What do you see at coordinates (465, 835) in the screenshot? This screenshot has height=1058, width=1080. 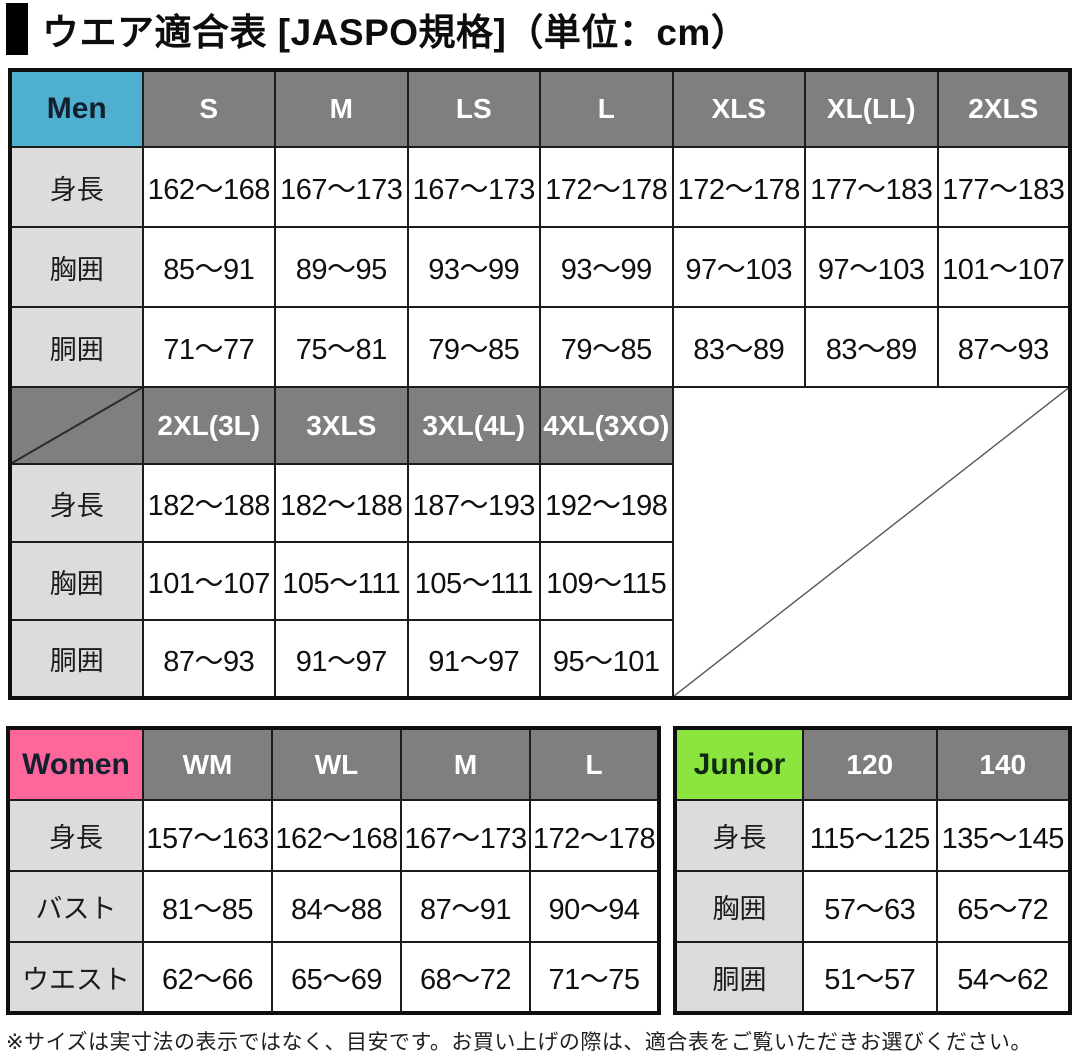 I see `women-height-cell: 167〜173` at bounding box center [465, 835].